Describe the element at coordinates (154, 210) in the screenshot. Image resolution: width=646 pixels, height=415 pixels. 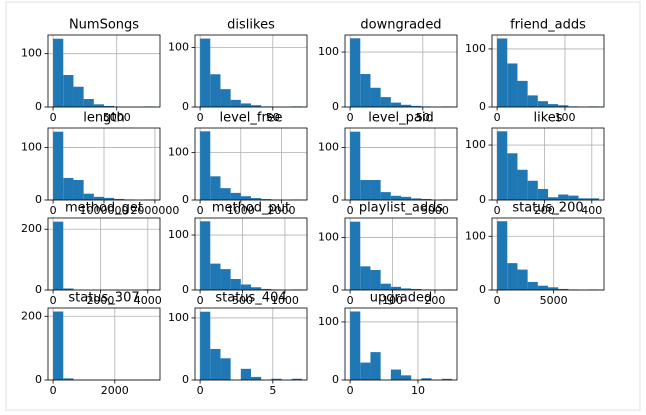
I see `x-tick-label: 2000000` at that location.